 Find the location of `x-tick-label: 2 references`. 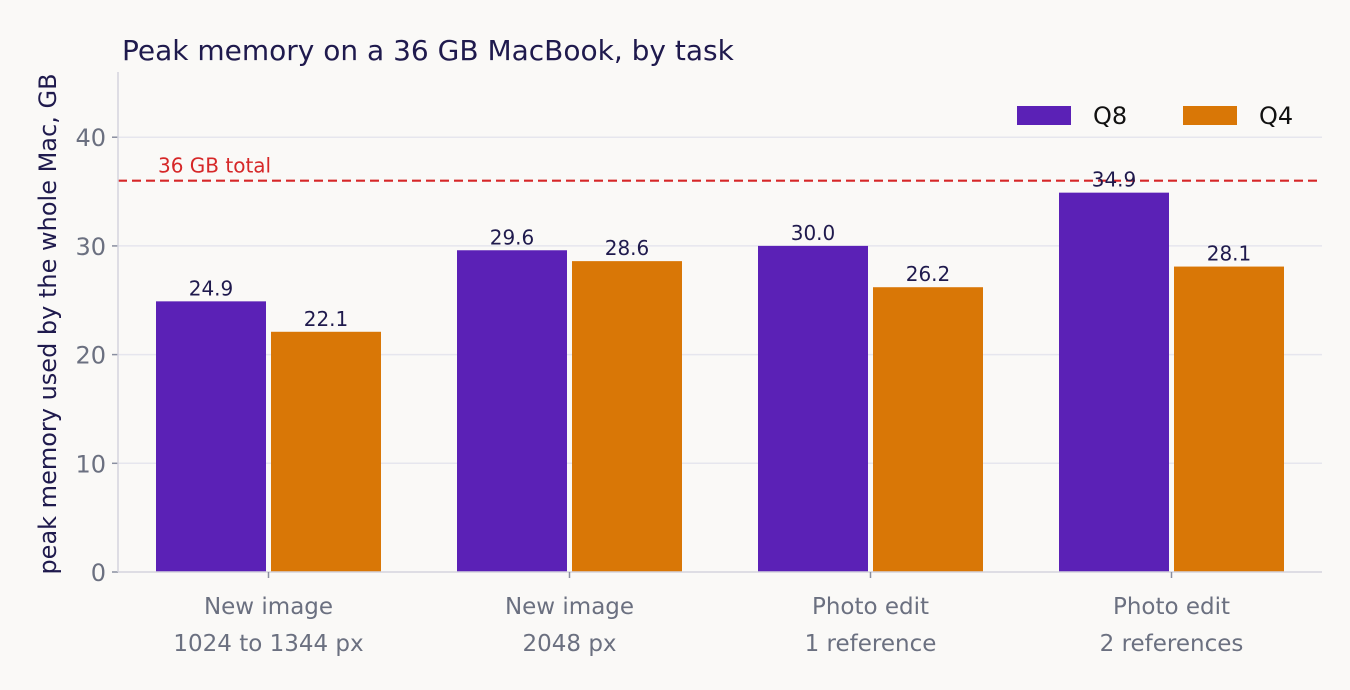

x-tick-label: 2 references is located at coordinates (1172, 644).